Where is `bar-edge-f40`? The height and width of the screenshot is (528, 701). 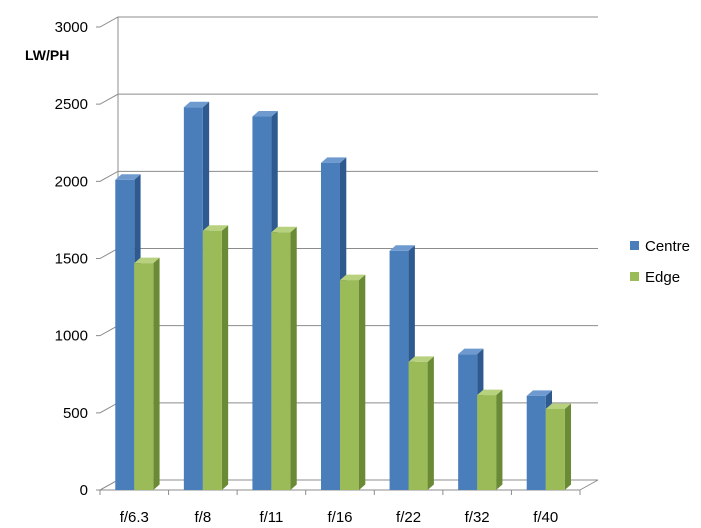
bar-edge-f40 is located at coordinates (558, 446).